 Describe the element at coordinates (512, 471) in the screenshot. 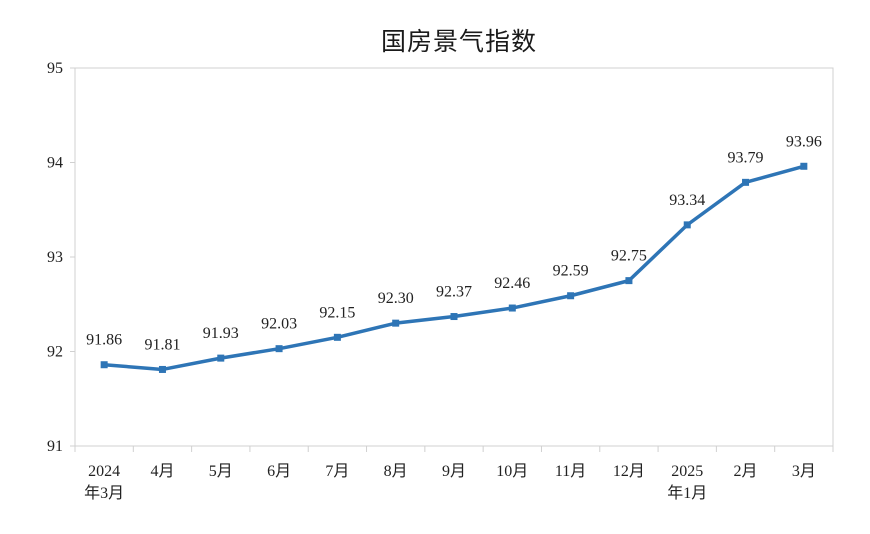

I see `x-tick-label: 10月` at that location.